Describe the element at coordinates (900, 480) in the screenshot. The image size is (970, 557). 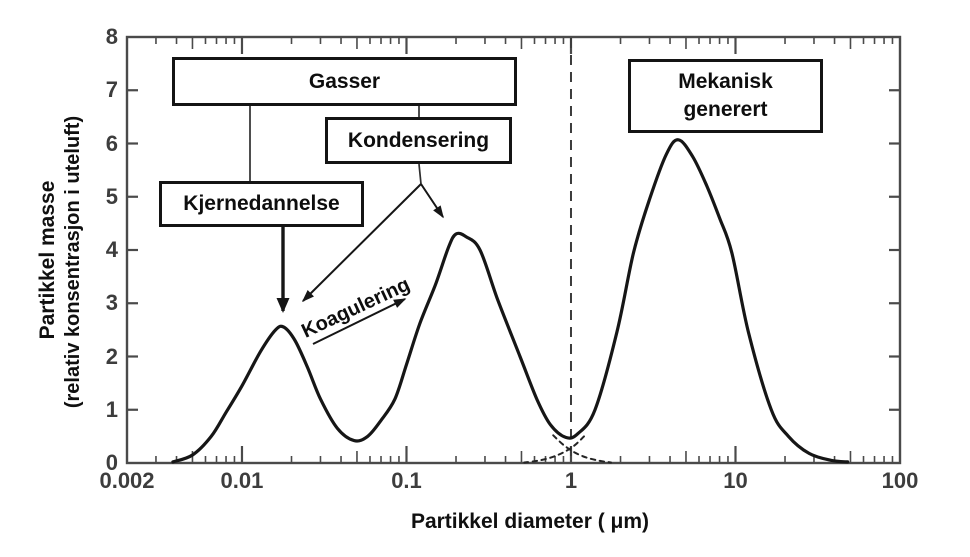
I see `x-tick-label-100: 100` at that location.